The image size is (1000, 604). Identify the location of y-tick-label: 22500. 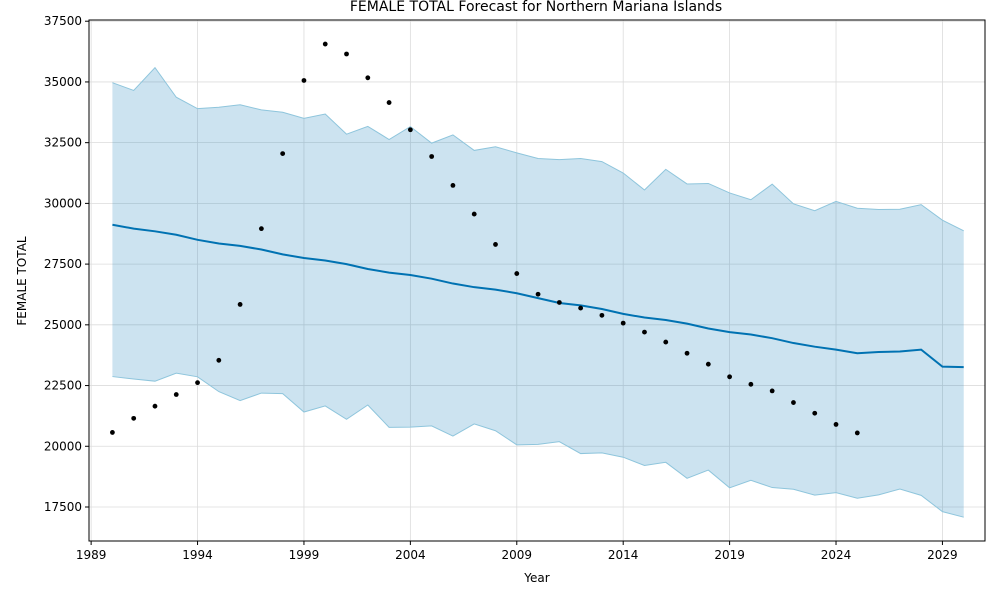
(63, 386).